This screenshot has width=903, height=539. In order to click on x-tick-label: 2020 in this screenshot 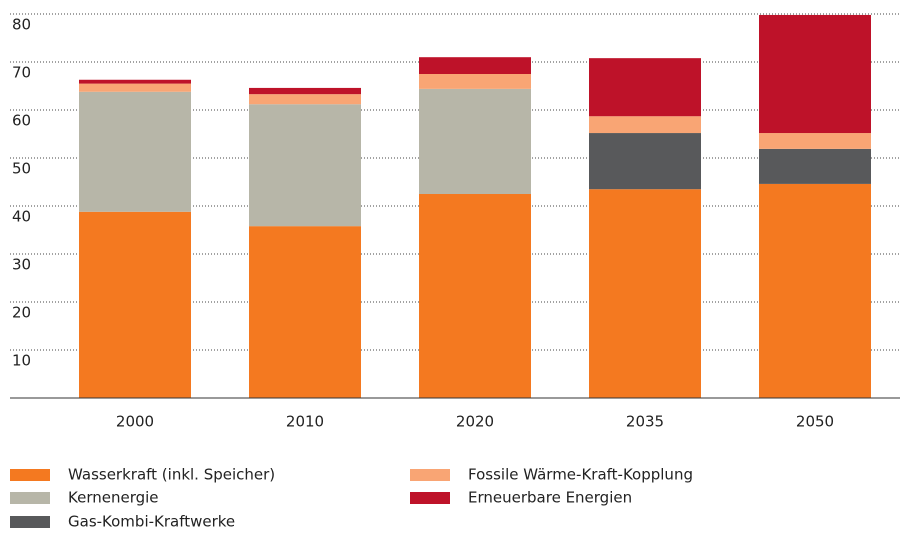, I will do `click(475, 422)`.